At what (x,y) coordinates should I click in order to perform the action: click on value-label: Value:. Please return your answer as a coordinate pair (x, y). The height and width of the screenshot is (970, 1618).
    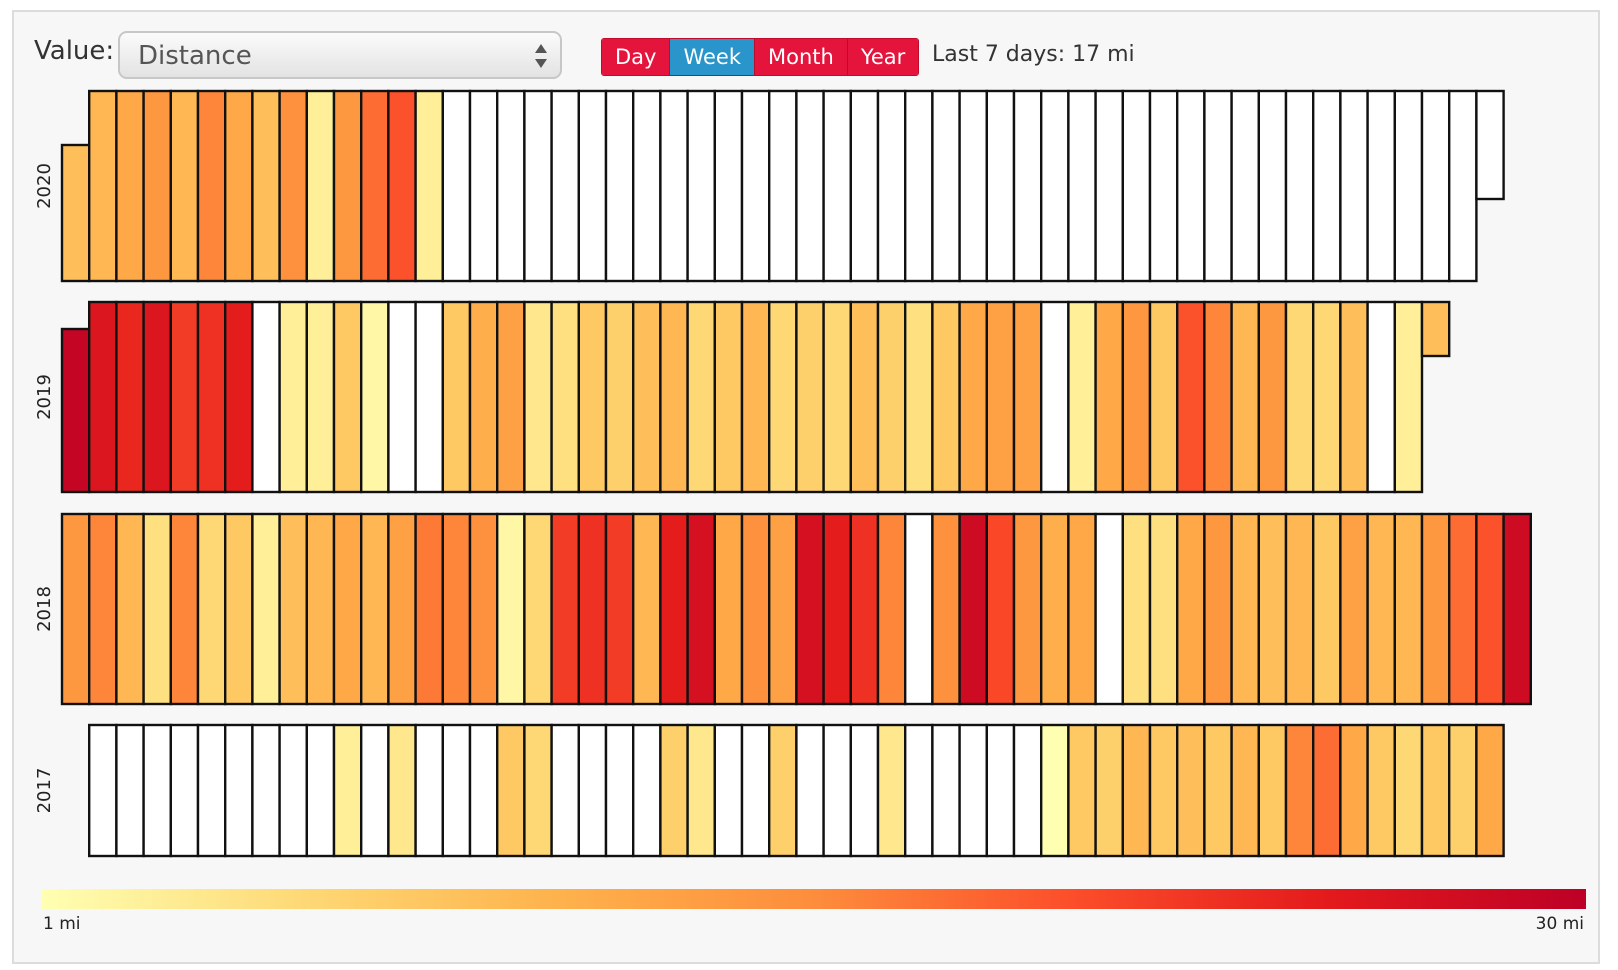
    Looking at the image, I should click on (74, 51).